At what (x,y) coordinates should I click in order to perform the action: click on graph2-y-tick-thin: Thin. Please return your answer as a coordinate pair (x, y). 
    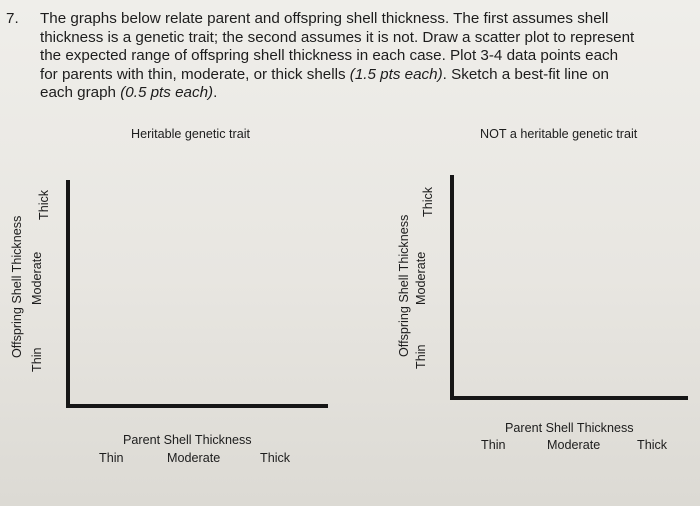
    Looking at the image, I should click on (421, 357).